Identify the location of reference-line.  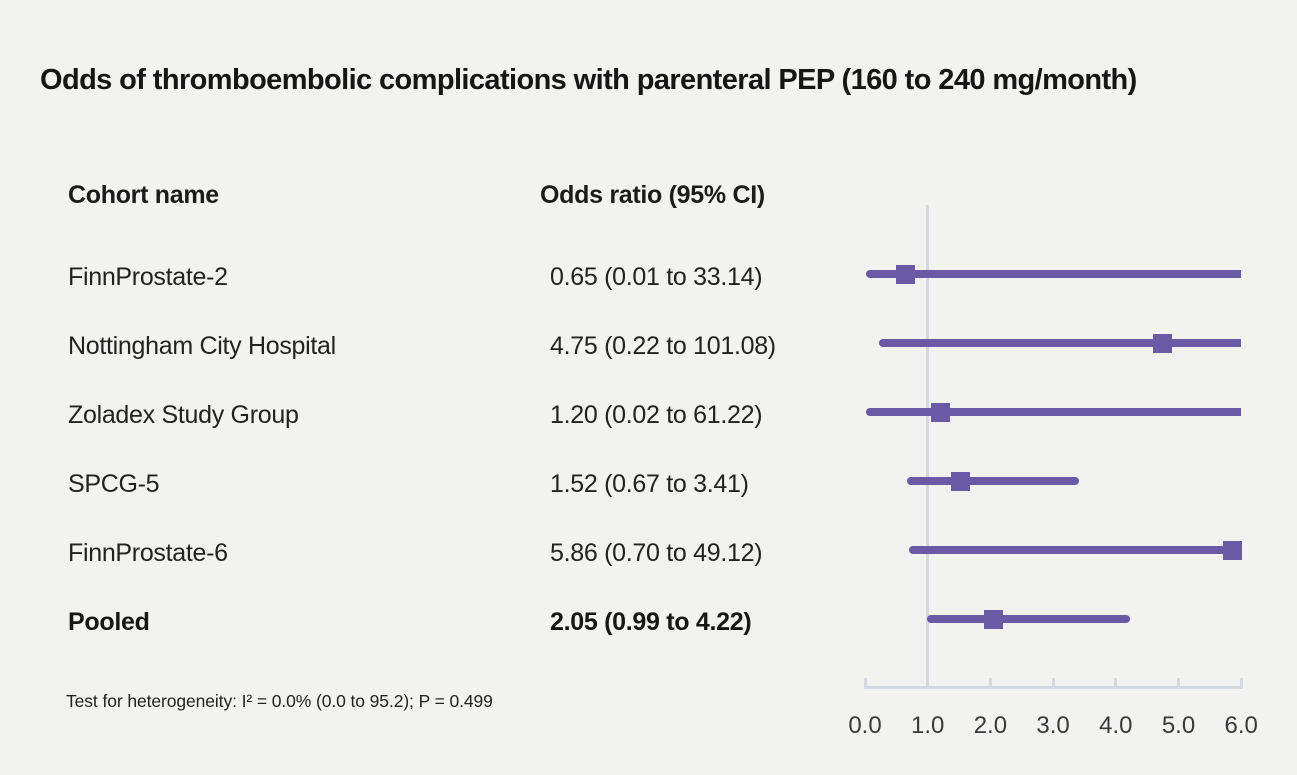
(928, 447).